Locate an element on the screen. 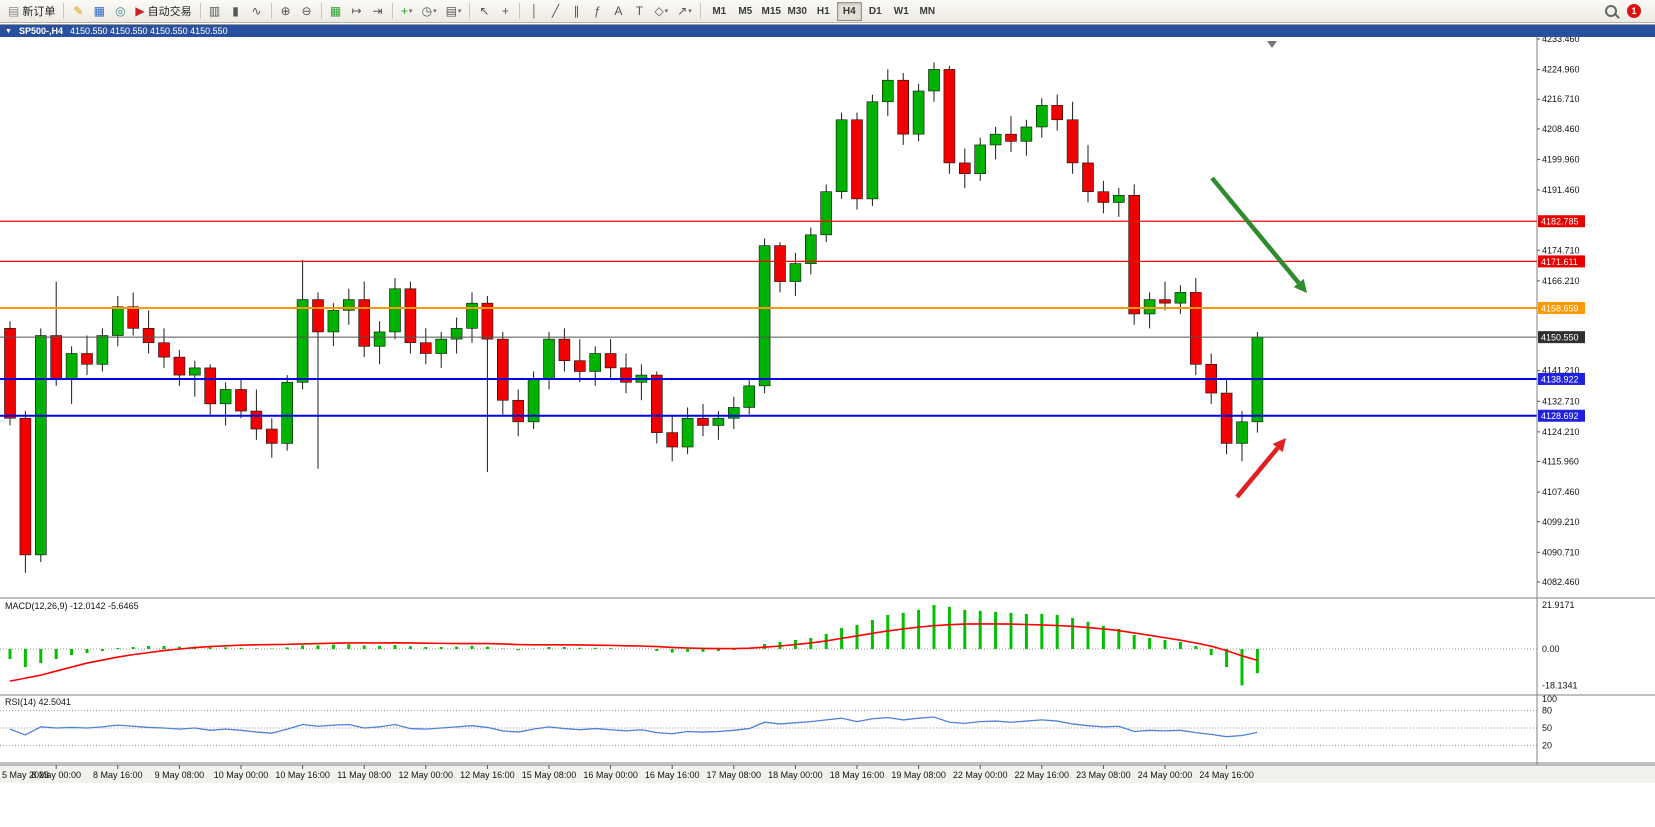  timeframe-m30-button: M30 is located at coordinates (797, 11).